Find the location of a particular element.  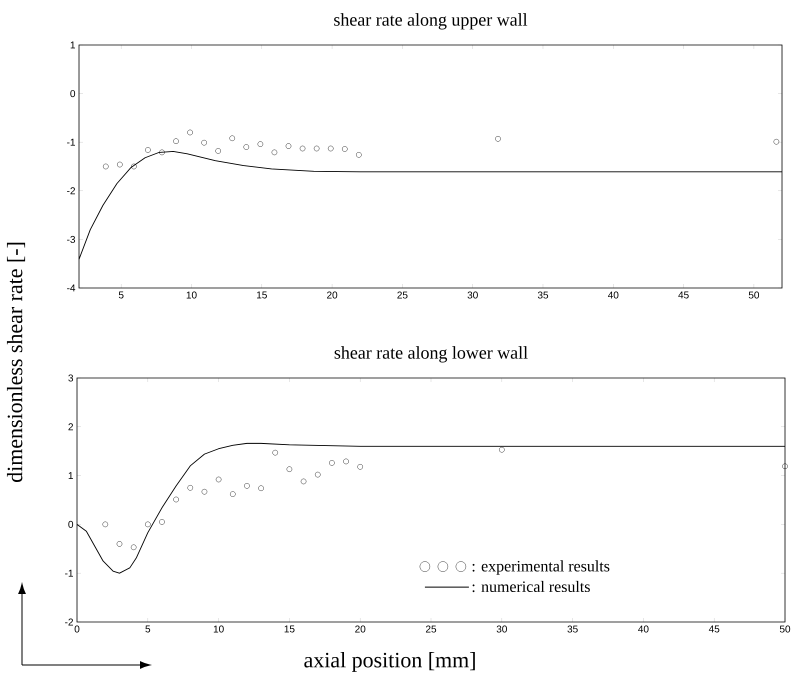

y-tick-label: 3 is located at coordinates (71, 378).